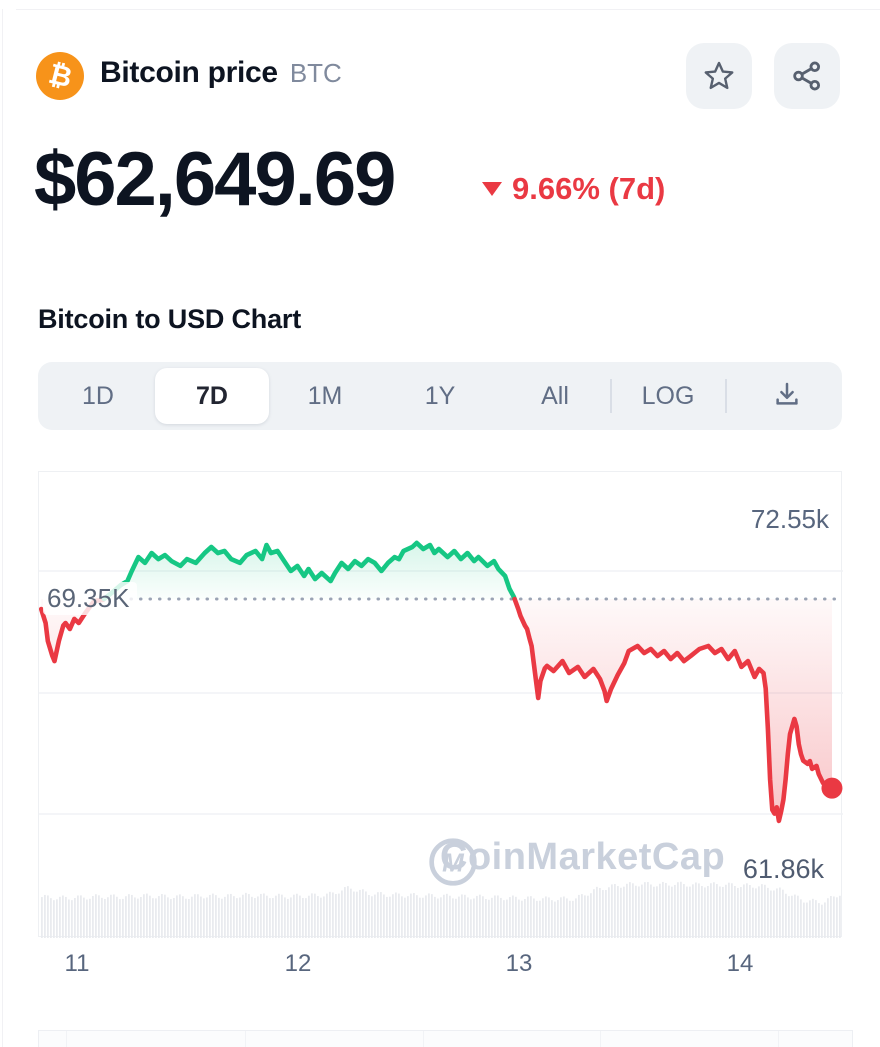 The height and width of the screenshot is (1047, 880). Describe the element at coordinates (448, 9) in the screenshot. I see `top-divider` at that location.